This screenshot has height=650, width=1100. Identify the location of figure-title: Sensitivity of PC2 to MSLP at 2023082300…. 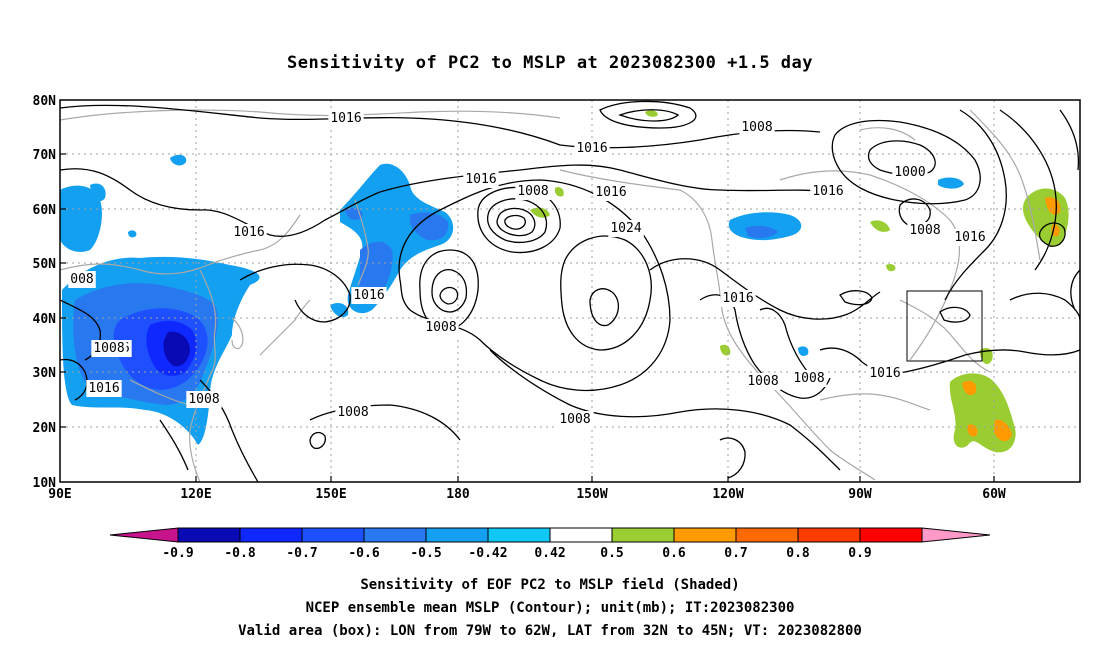
(550, 63).